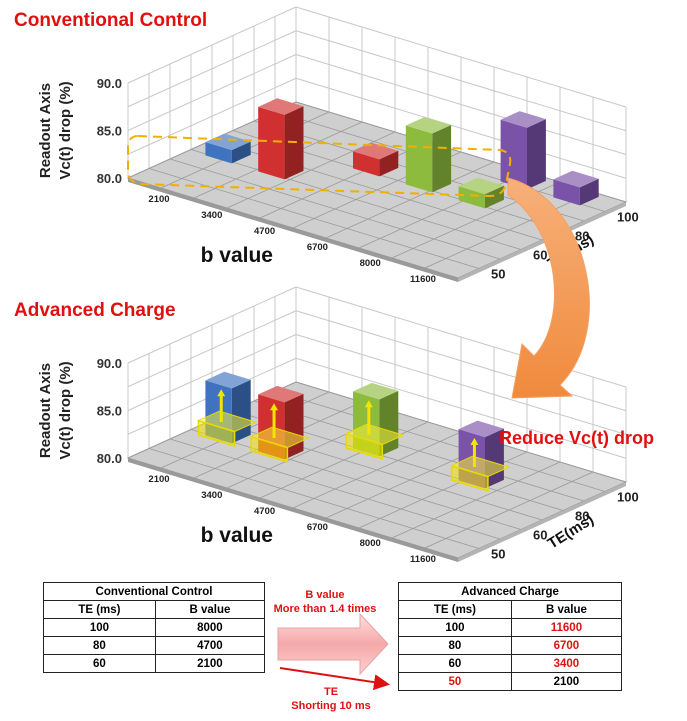 Image resolution: width=687 pixels, height=721 pixels. Describe the element at coordinates (334, 679) in the screenshot. I see `te-arrow-icon` at that location.